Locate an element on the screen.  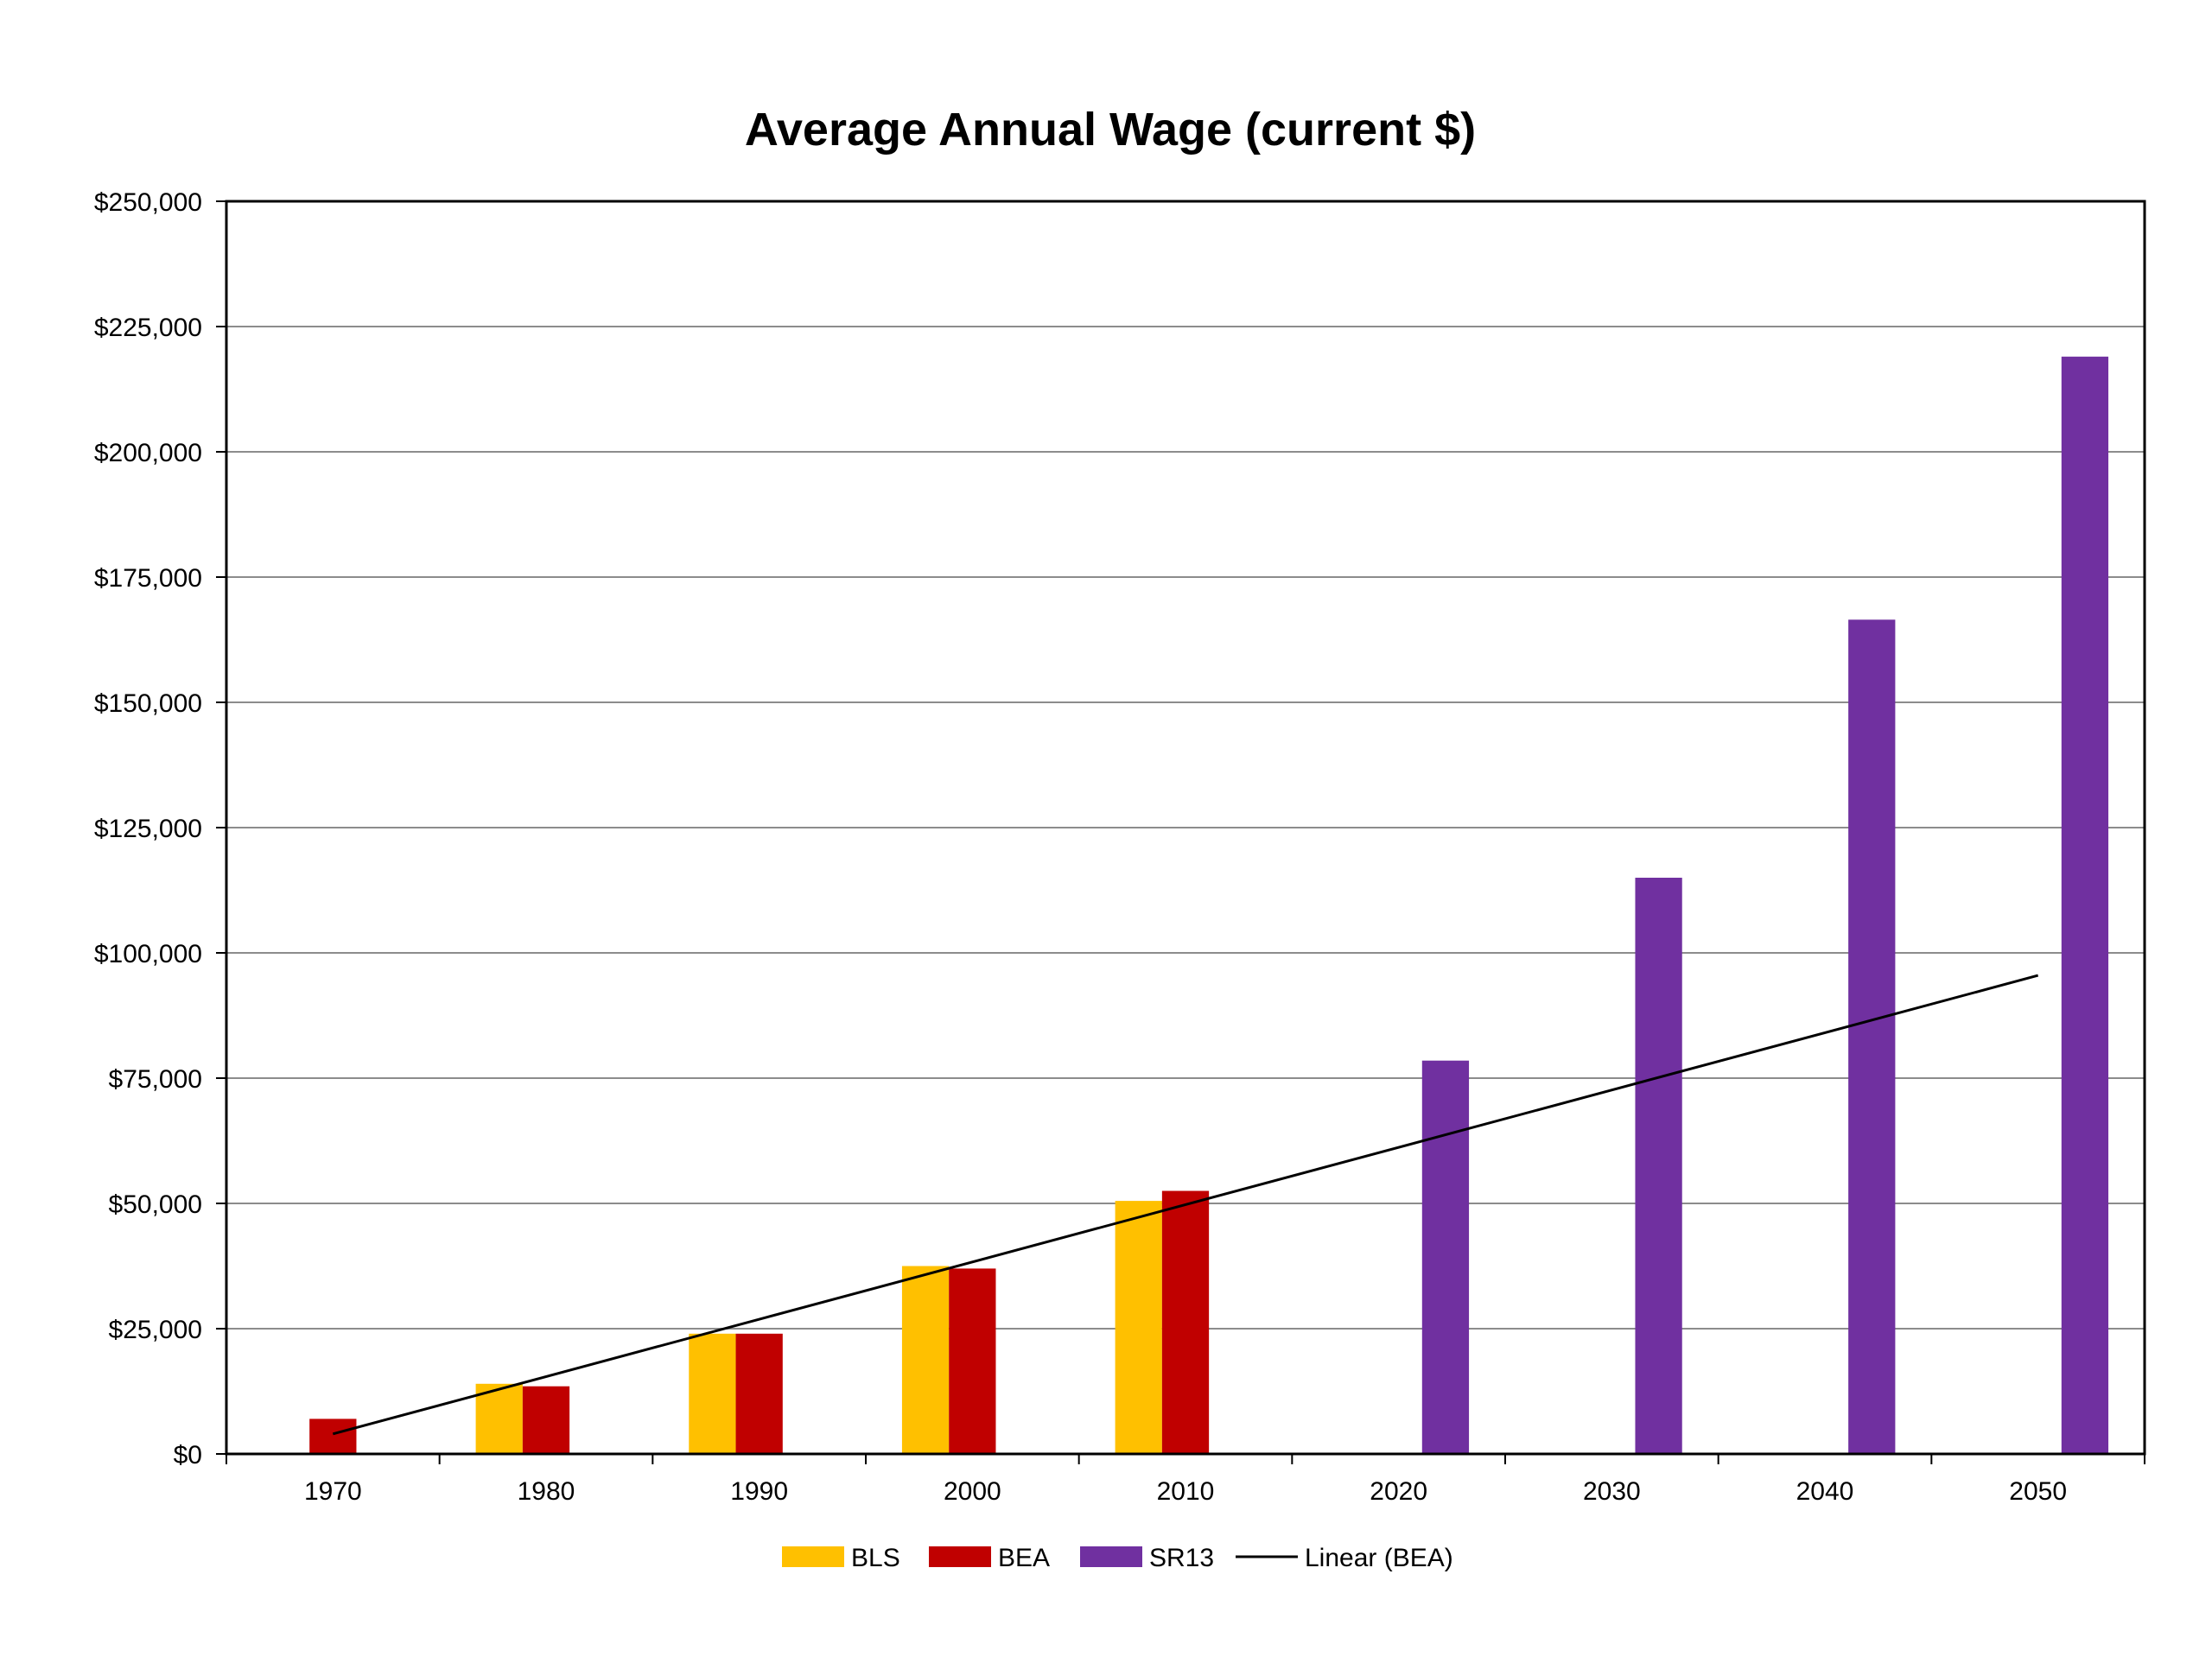
y-tick-label: $175,000 is located at coordinates (148, 579).